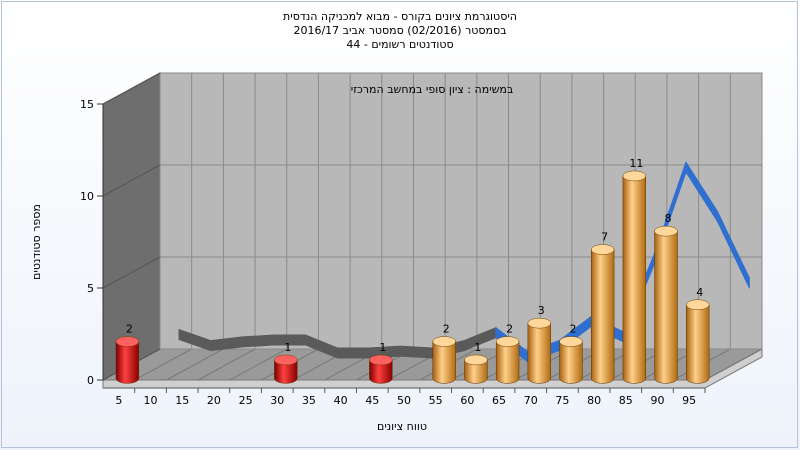 This screenshot has width=800, height=450. What do you see at coordinates (400, 44) in the screenshot?
I see `chart-title-line-3: סטודנטים רשומים - 44` at bounding box center [400, 44].